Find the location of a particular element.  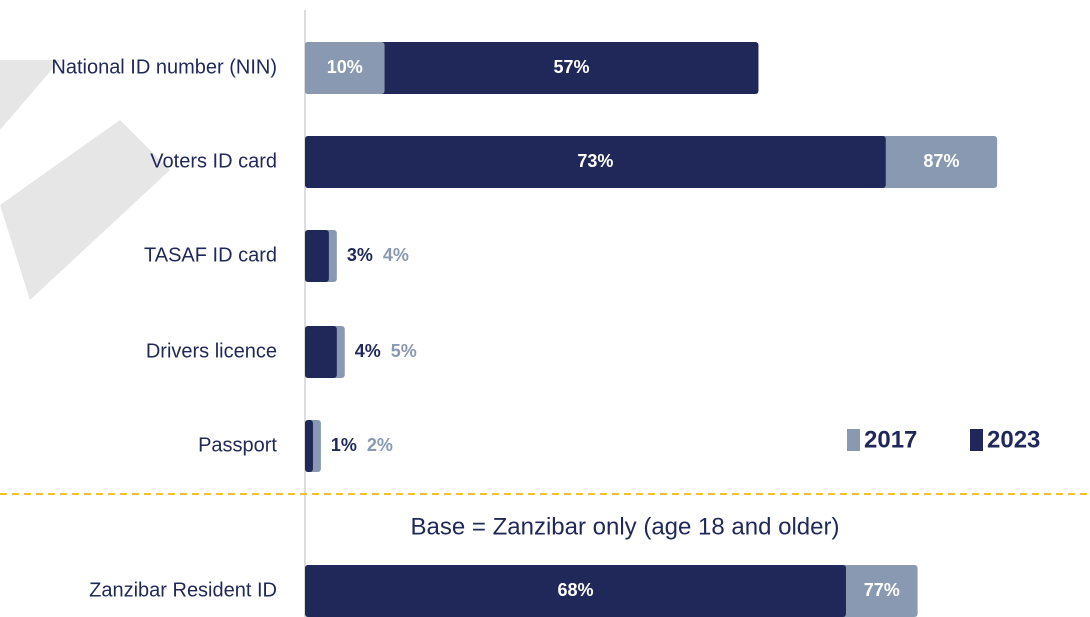

annotation: Base = Zanzibar only (age 18 and older) is located at coordinates (625, 526).